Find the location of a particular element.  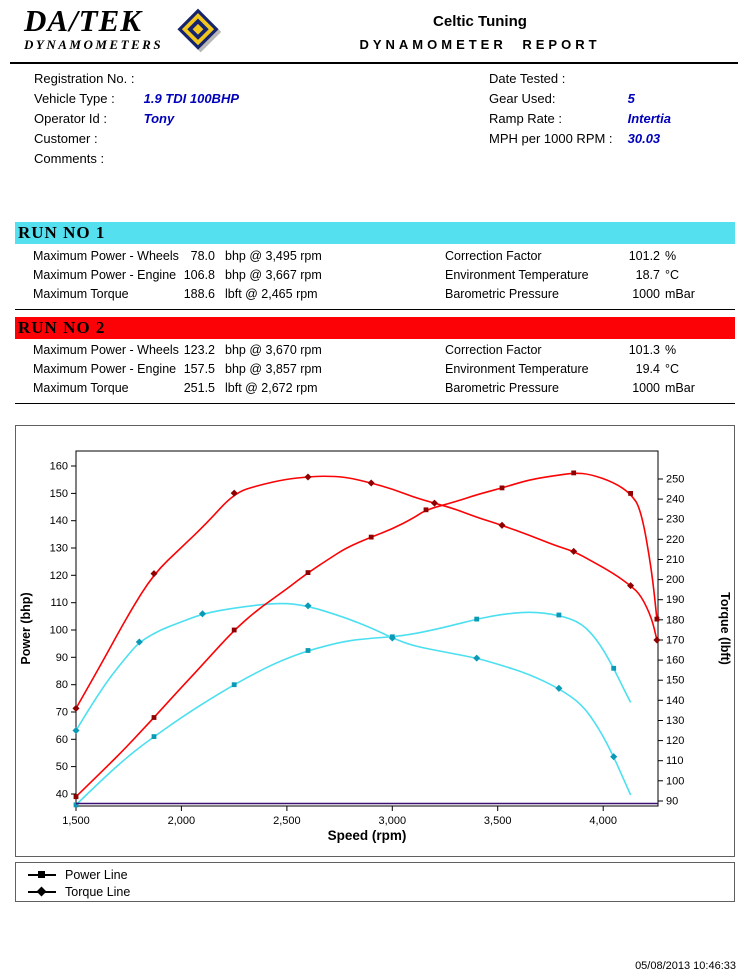

svg-text: 230 is located at coordinates (675, 520).